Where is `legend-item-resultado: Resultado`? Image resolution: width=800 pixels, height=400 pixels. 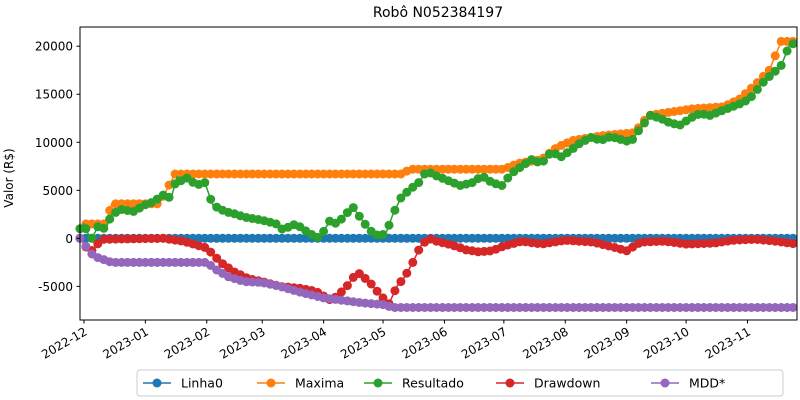 legend-item-resultado: Resultado is located at coordinates (414, 383).